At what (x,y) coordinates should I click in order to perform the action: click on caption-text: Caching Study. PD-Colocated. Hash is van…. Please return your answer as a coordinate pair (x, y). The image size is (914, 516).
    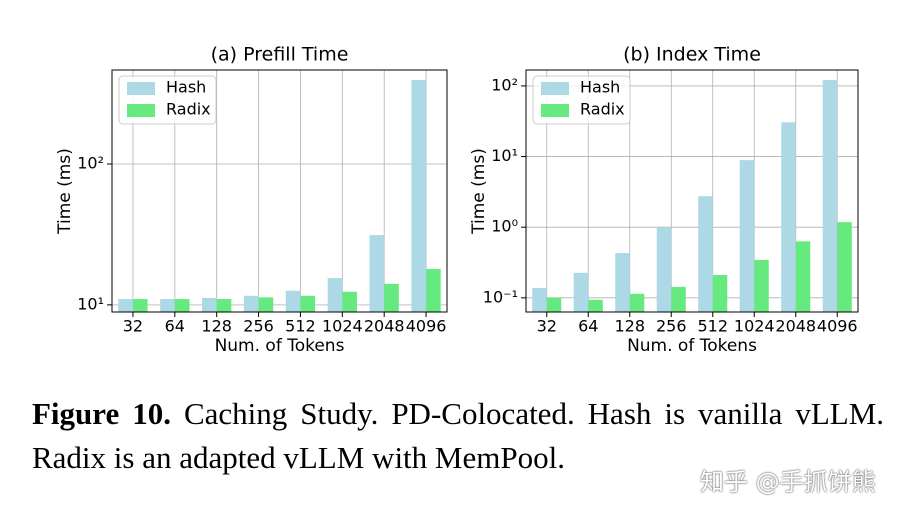
    Looking at the image, I should click on (458, 435).